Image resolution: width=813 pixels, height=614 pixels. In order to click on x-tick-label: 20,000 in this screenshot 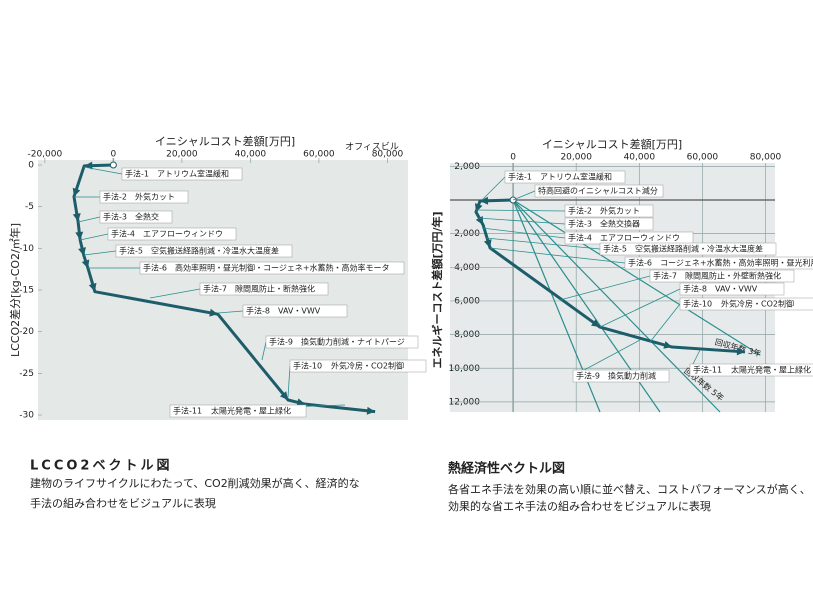, I will do `click(576, 158)`.